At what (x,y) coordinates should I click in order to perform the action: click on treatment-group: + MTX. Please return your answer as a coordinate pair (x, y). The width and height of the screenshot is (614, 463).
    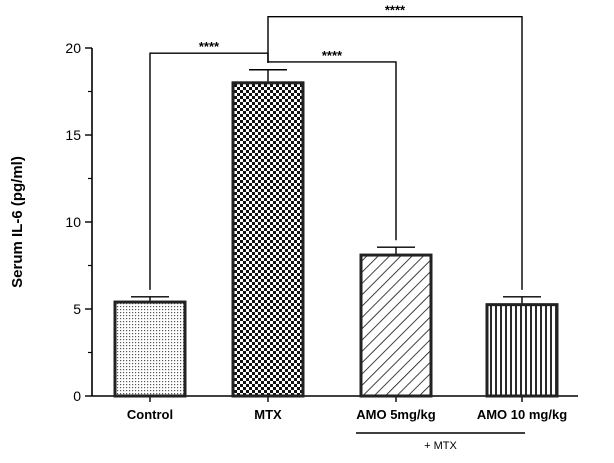
    Looking at the image, I should click on (440, 442).